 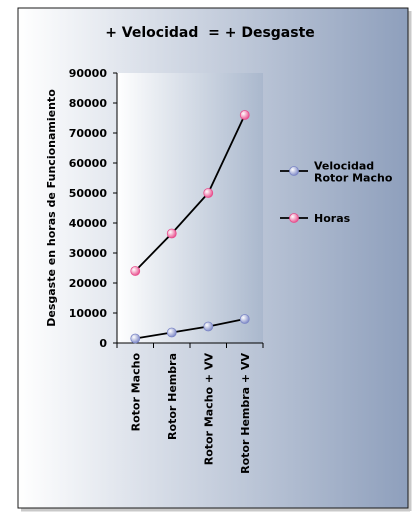 What do you see at coordinates (135, 392) in the screenshot?
I see `x-tick-label: Rotor Macho` at bounding box center [135, 392].